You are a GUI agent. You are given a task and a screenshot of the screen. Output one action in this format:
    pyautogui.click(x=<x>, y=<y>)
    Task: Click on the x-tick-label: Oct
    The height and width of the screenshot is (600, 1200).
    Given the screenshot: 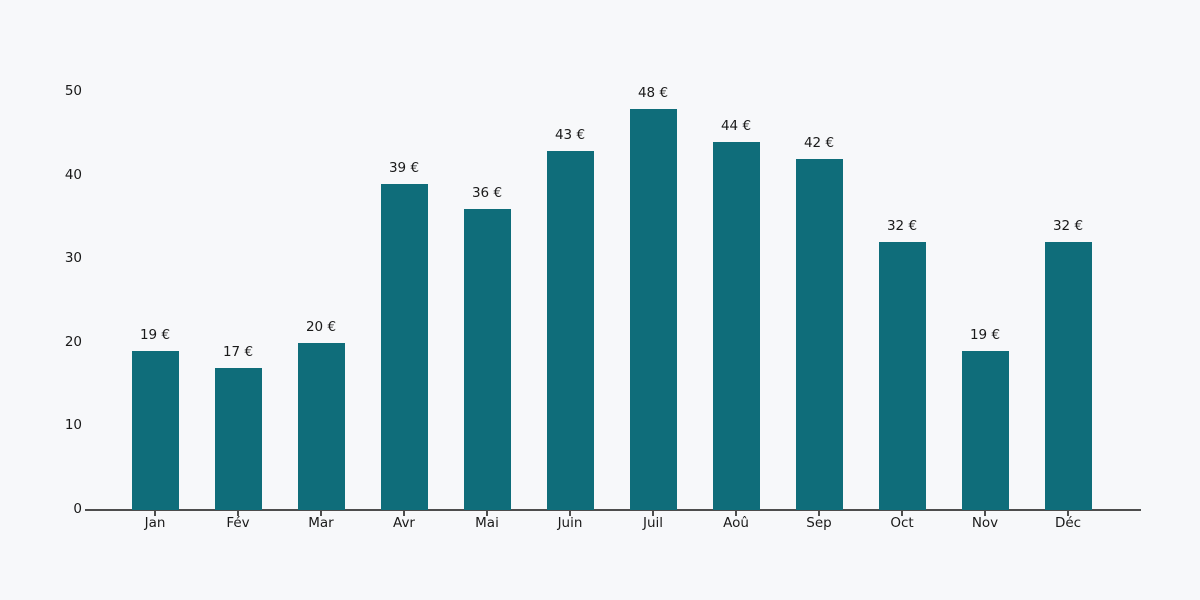 What is the action you would take?
    pyautogui.click(x=902, y=523)
    